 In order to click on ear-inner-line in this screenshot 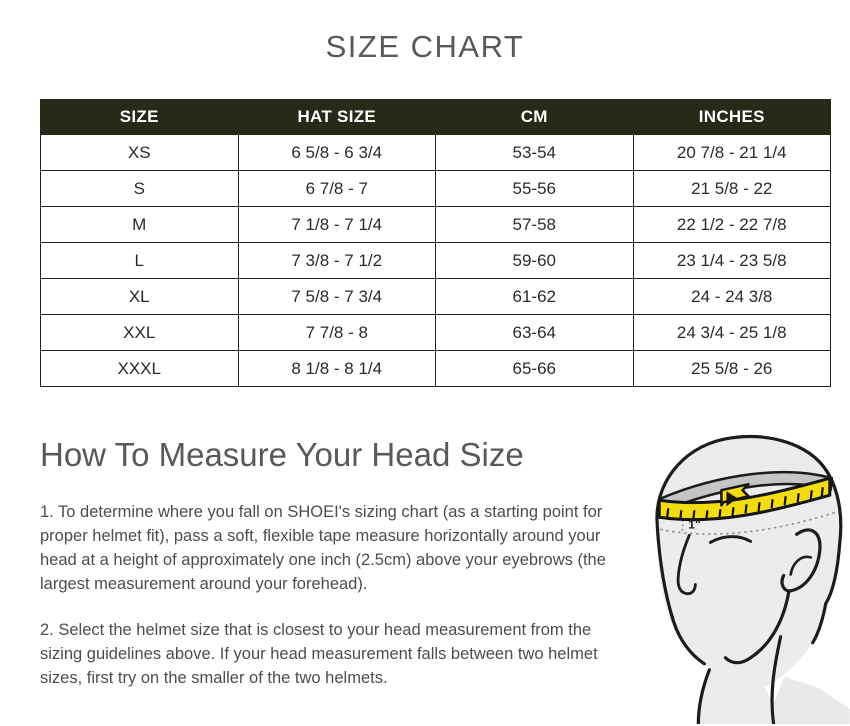, I will do `click(801, 565)`.